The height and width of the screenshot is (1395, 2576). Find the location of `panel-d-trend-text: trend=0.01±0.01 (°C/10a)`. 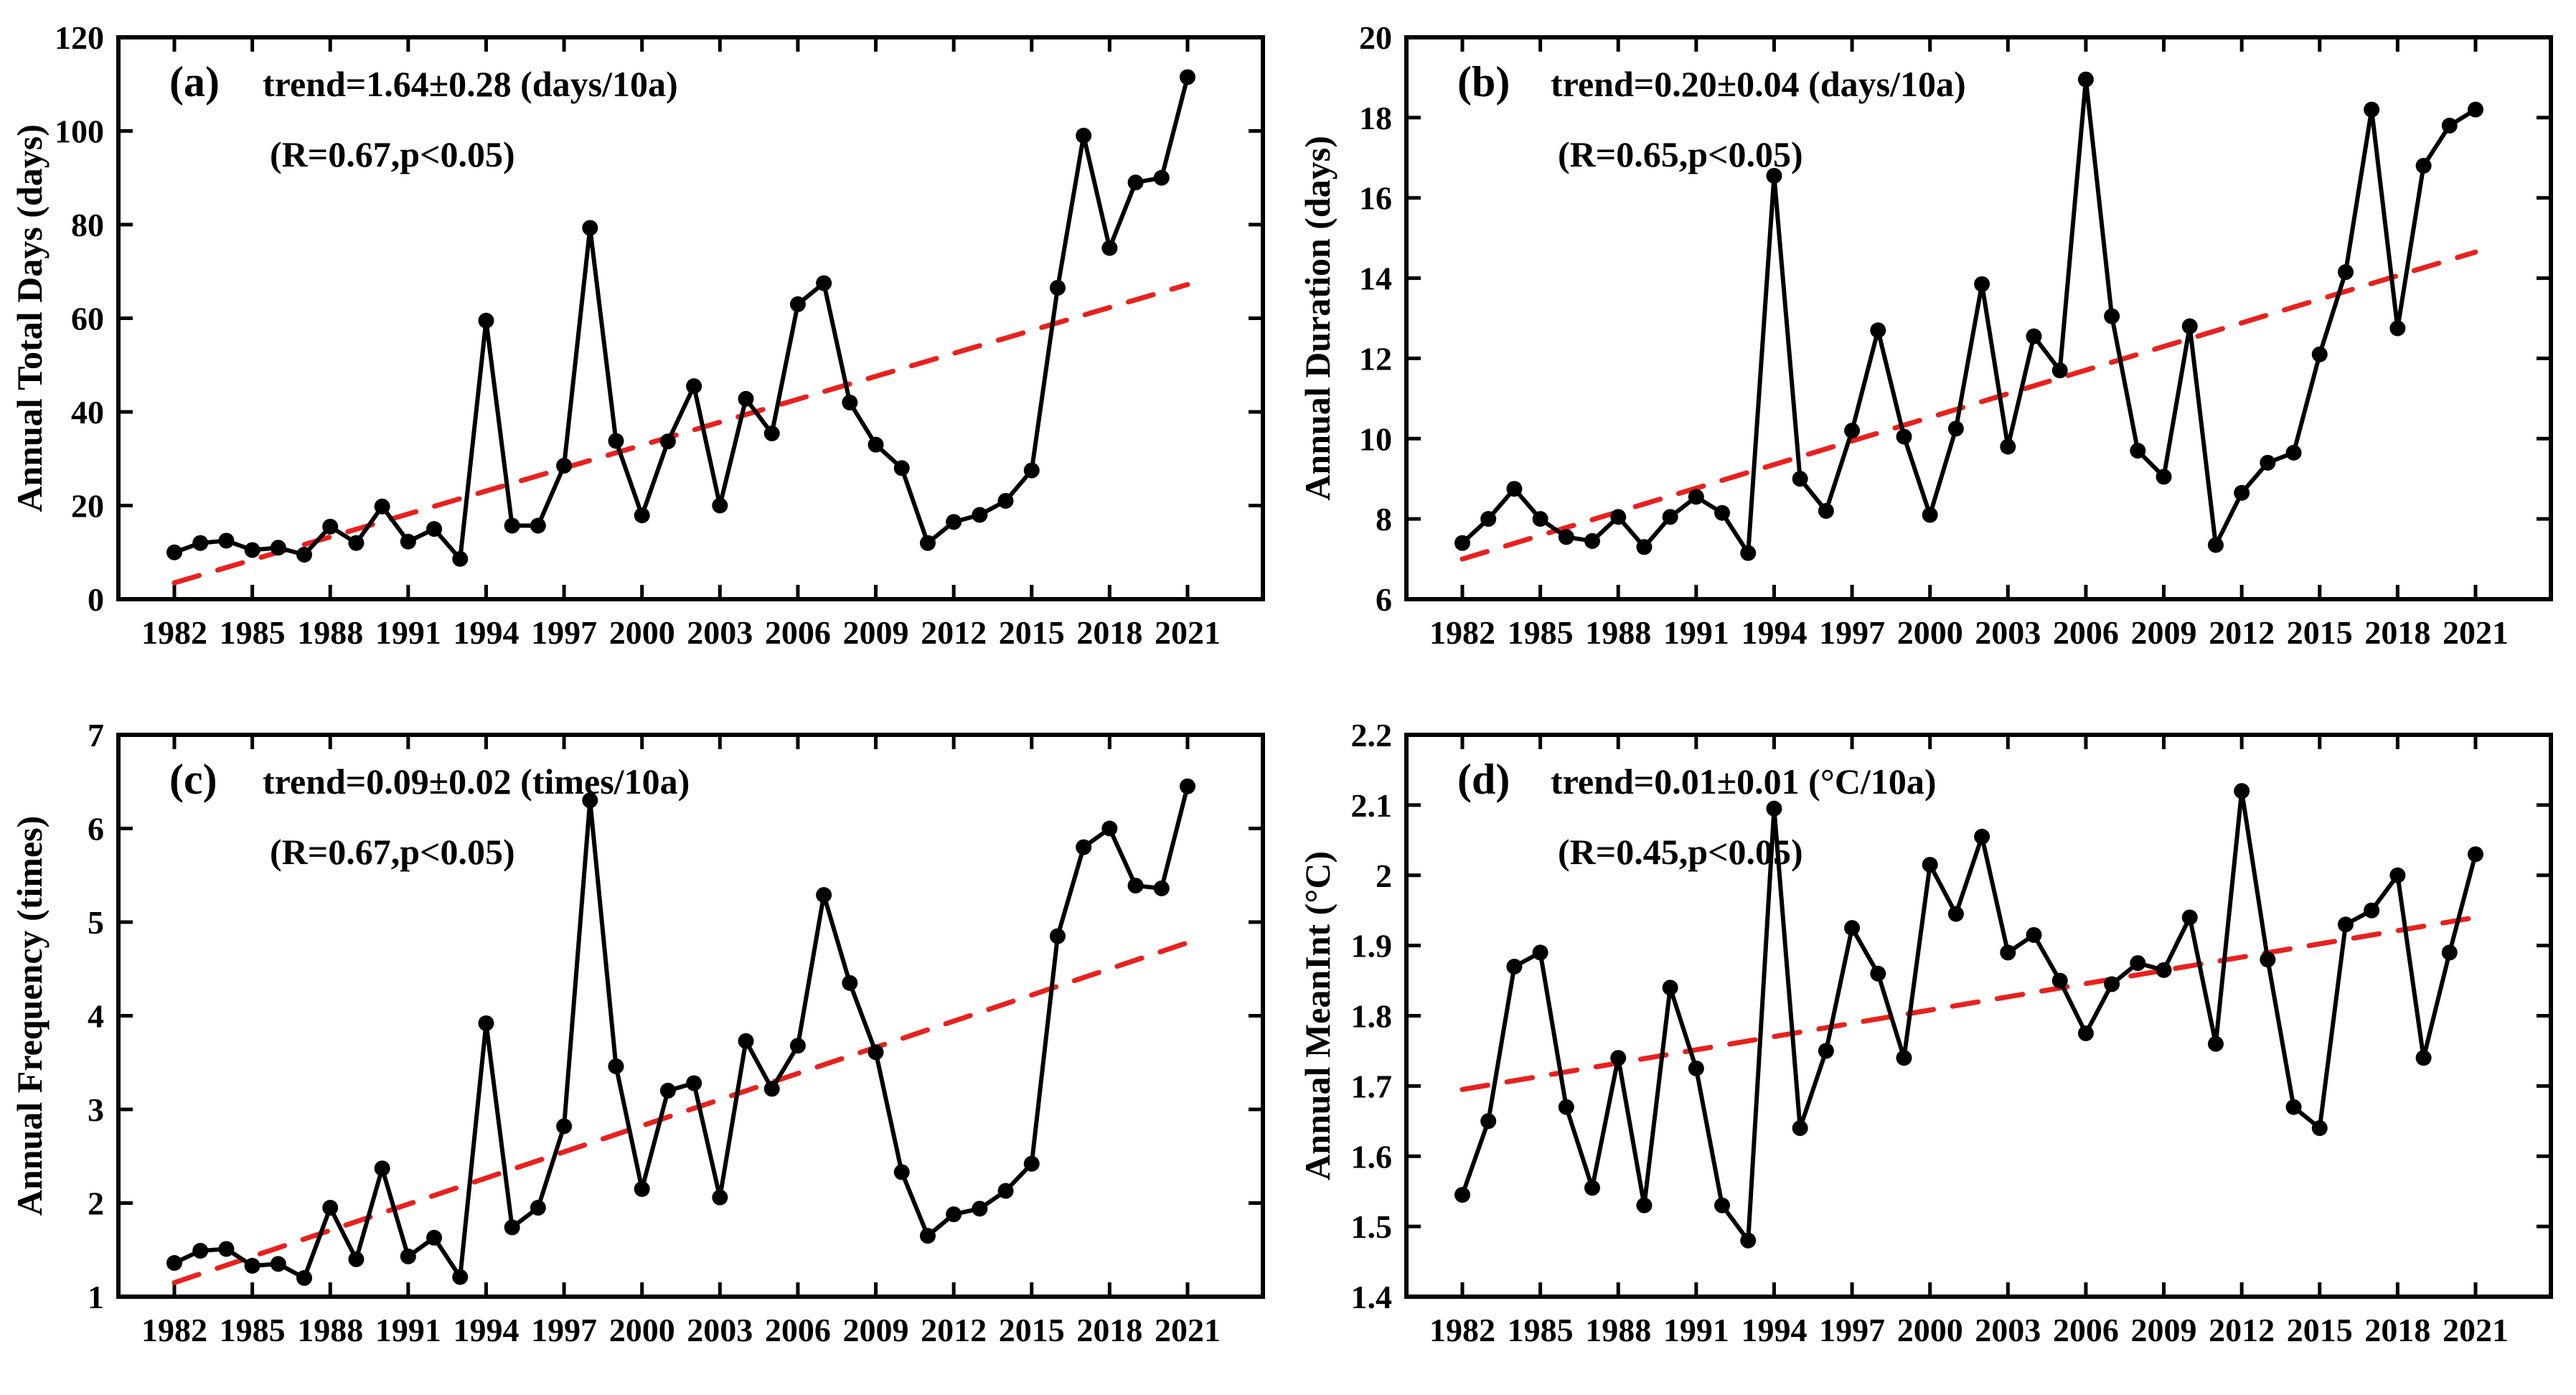

panel-d-trend-text: trend=0.01±0.01 (°C/10a) is located at coordinates (1744, 781).